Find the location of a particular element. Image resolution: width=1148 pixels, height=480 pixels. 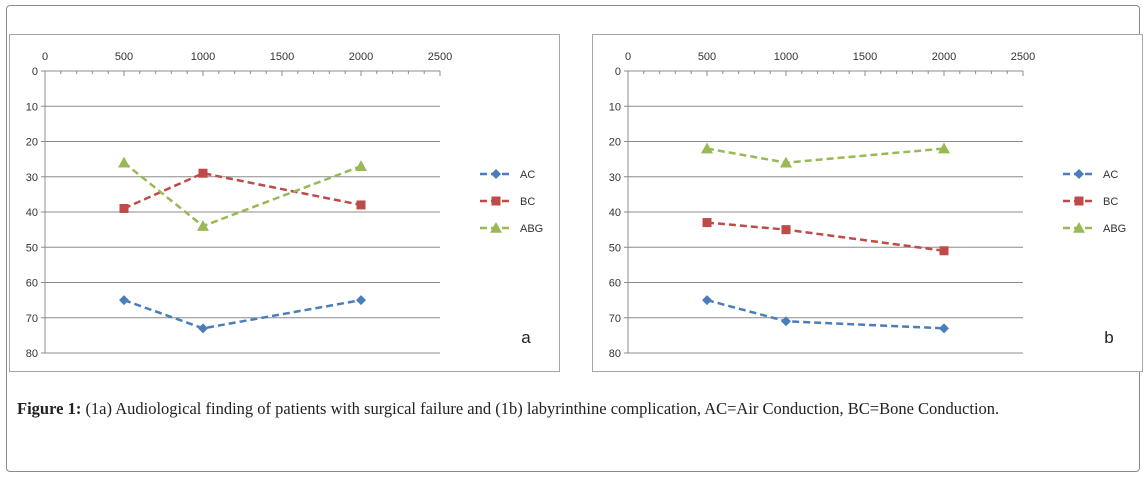

caption-label: Figure 1: is located at coordinates (49, 408).